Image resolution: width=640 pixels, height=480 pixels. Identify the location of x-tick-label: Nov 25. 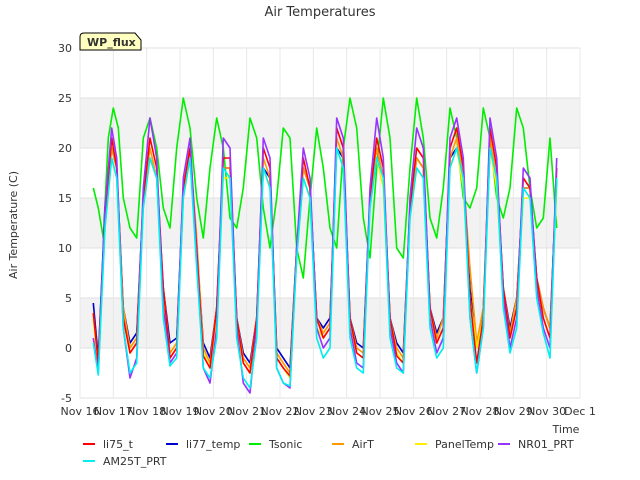
(380, 411).